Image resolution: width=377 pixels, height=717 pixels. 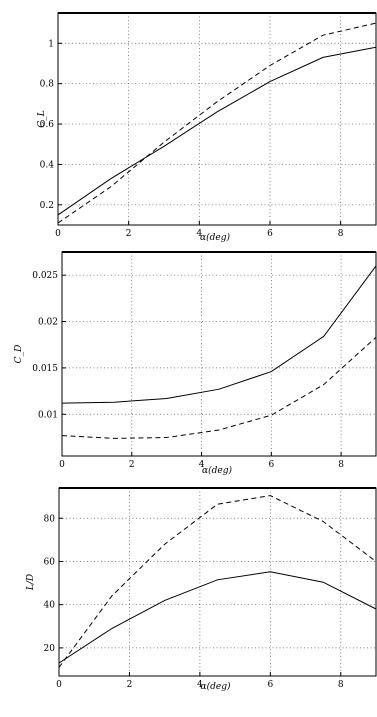 I want to click on chart-ld-ytick-label: 60, so click(x=50, y=562).